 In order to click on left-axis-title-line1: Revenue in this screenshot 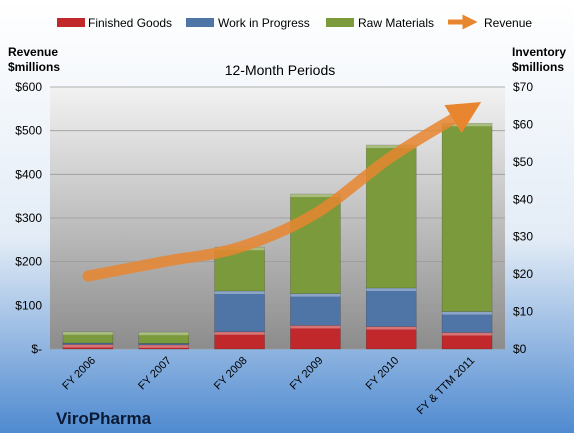, I will do `click(33, 52)`.